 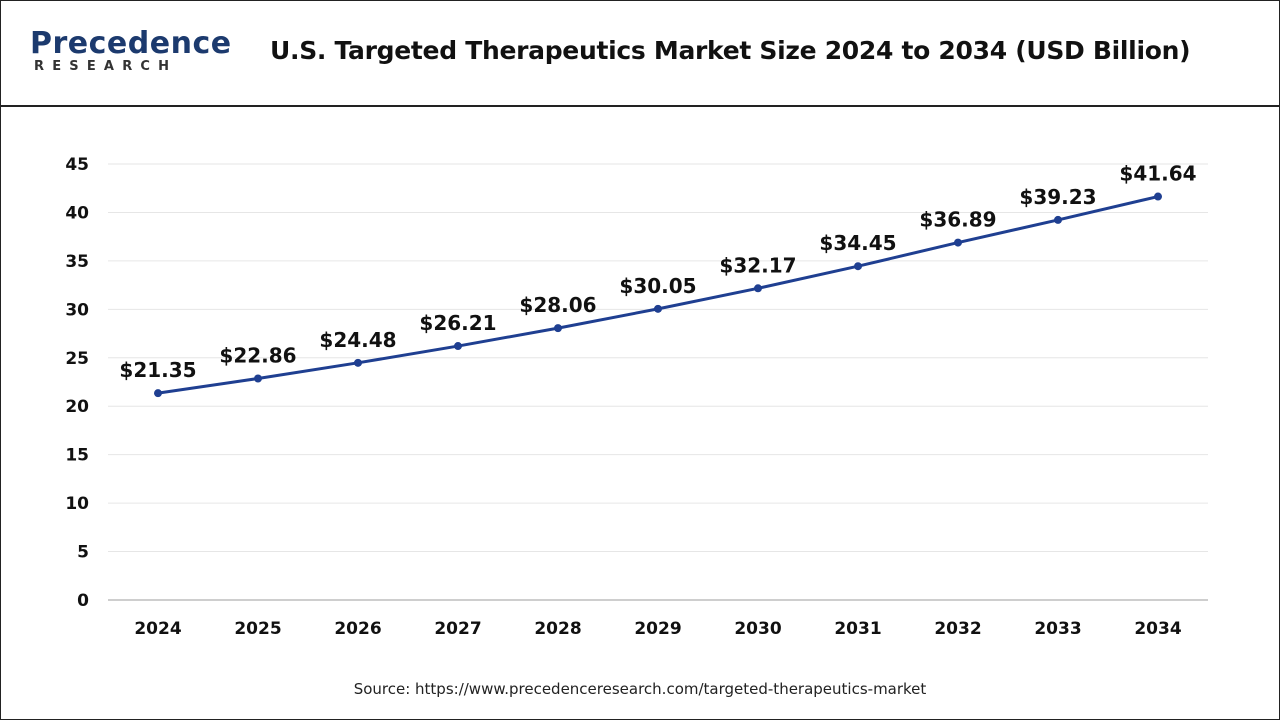 I want to click on y-tick-label: 20, so click(x=77, y=407).